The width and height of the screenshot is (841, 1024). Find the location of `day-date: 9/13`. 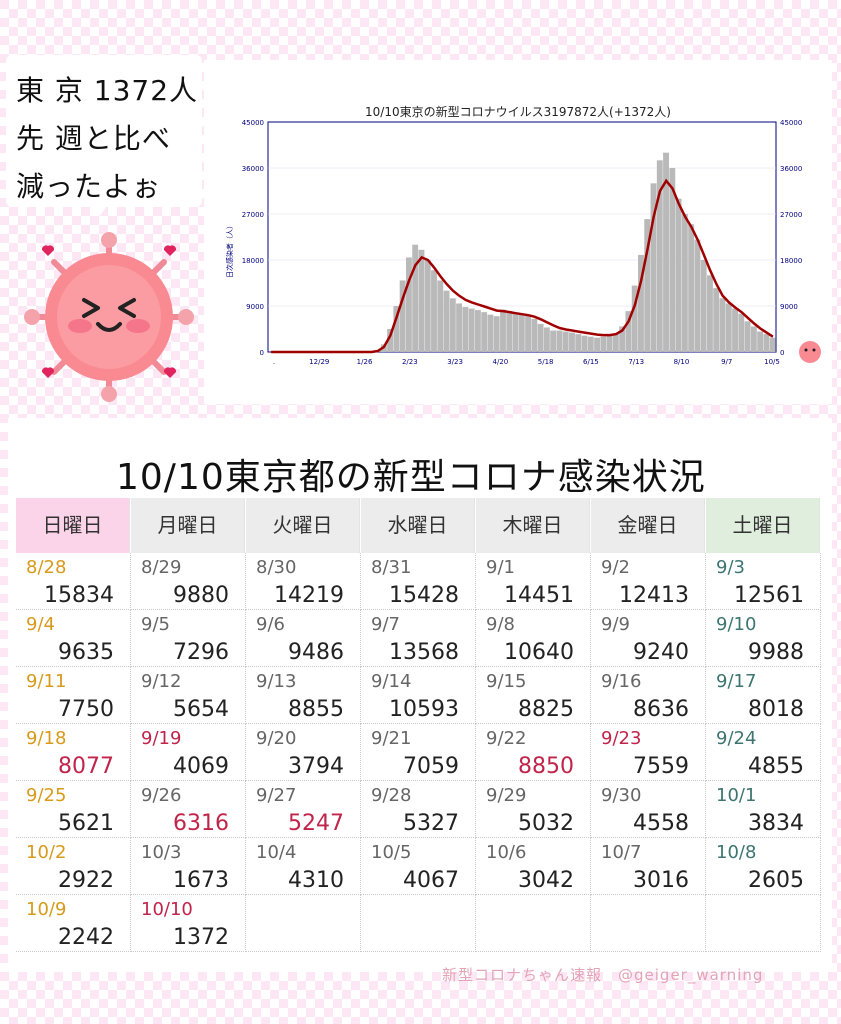

day-date: 9/13 is located at coordinates (276, 681).